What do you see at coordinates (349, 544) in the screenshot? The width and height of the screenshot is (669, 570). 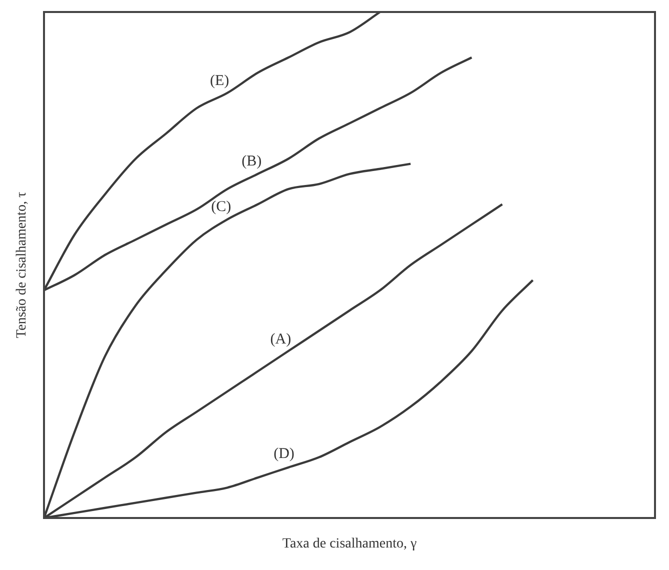 I see `x-axis-title: Taxa de cisalhamento, γ` at bounding box center [349, 544].